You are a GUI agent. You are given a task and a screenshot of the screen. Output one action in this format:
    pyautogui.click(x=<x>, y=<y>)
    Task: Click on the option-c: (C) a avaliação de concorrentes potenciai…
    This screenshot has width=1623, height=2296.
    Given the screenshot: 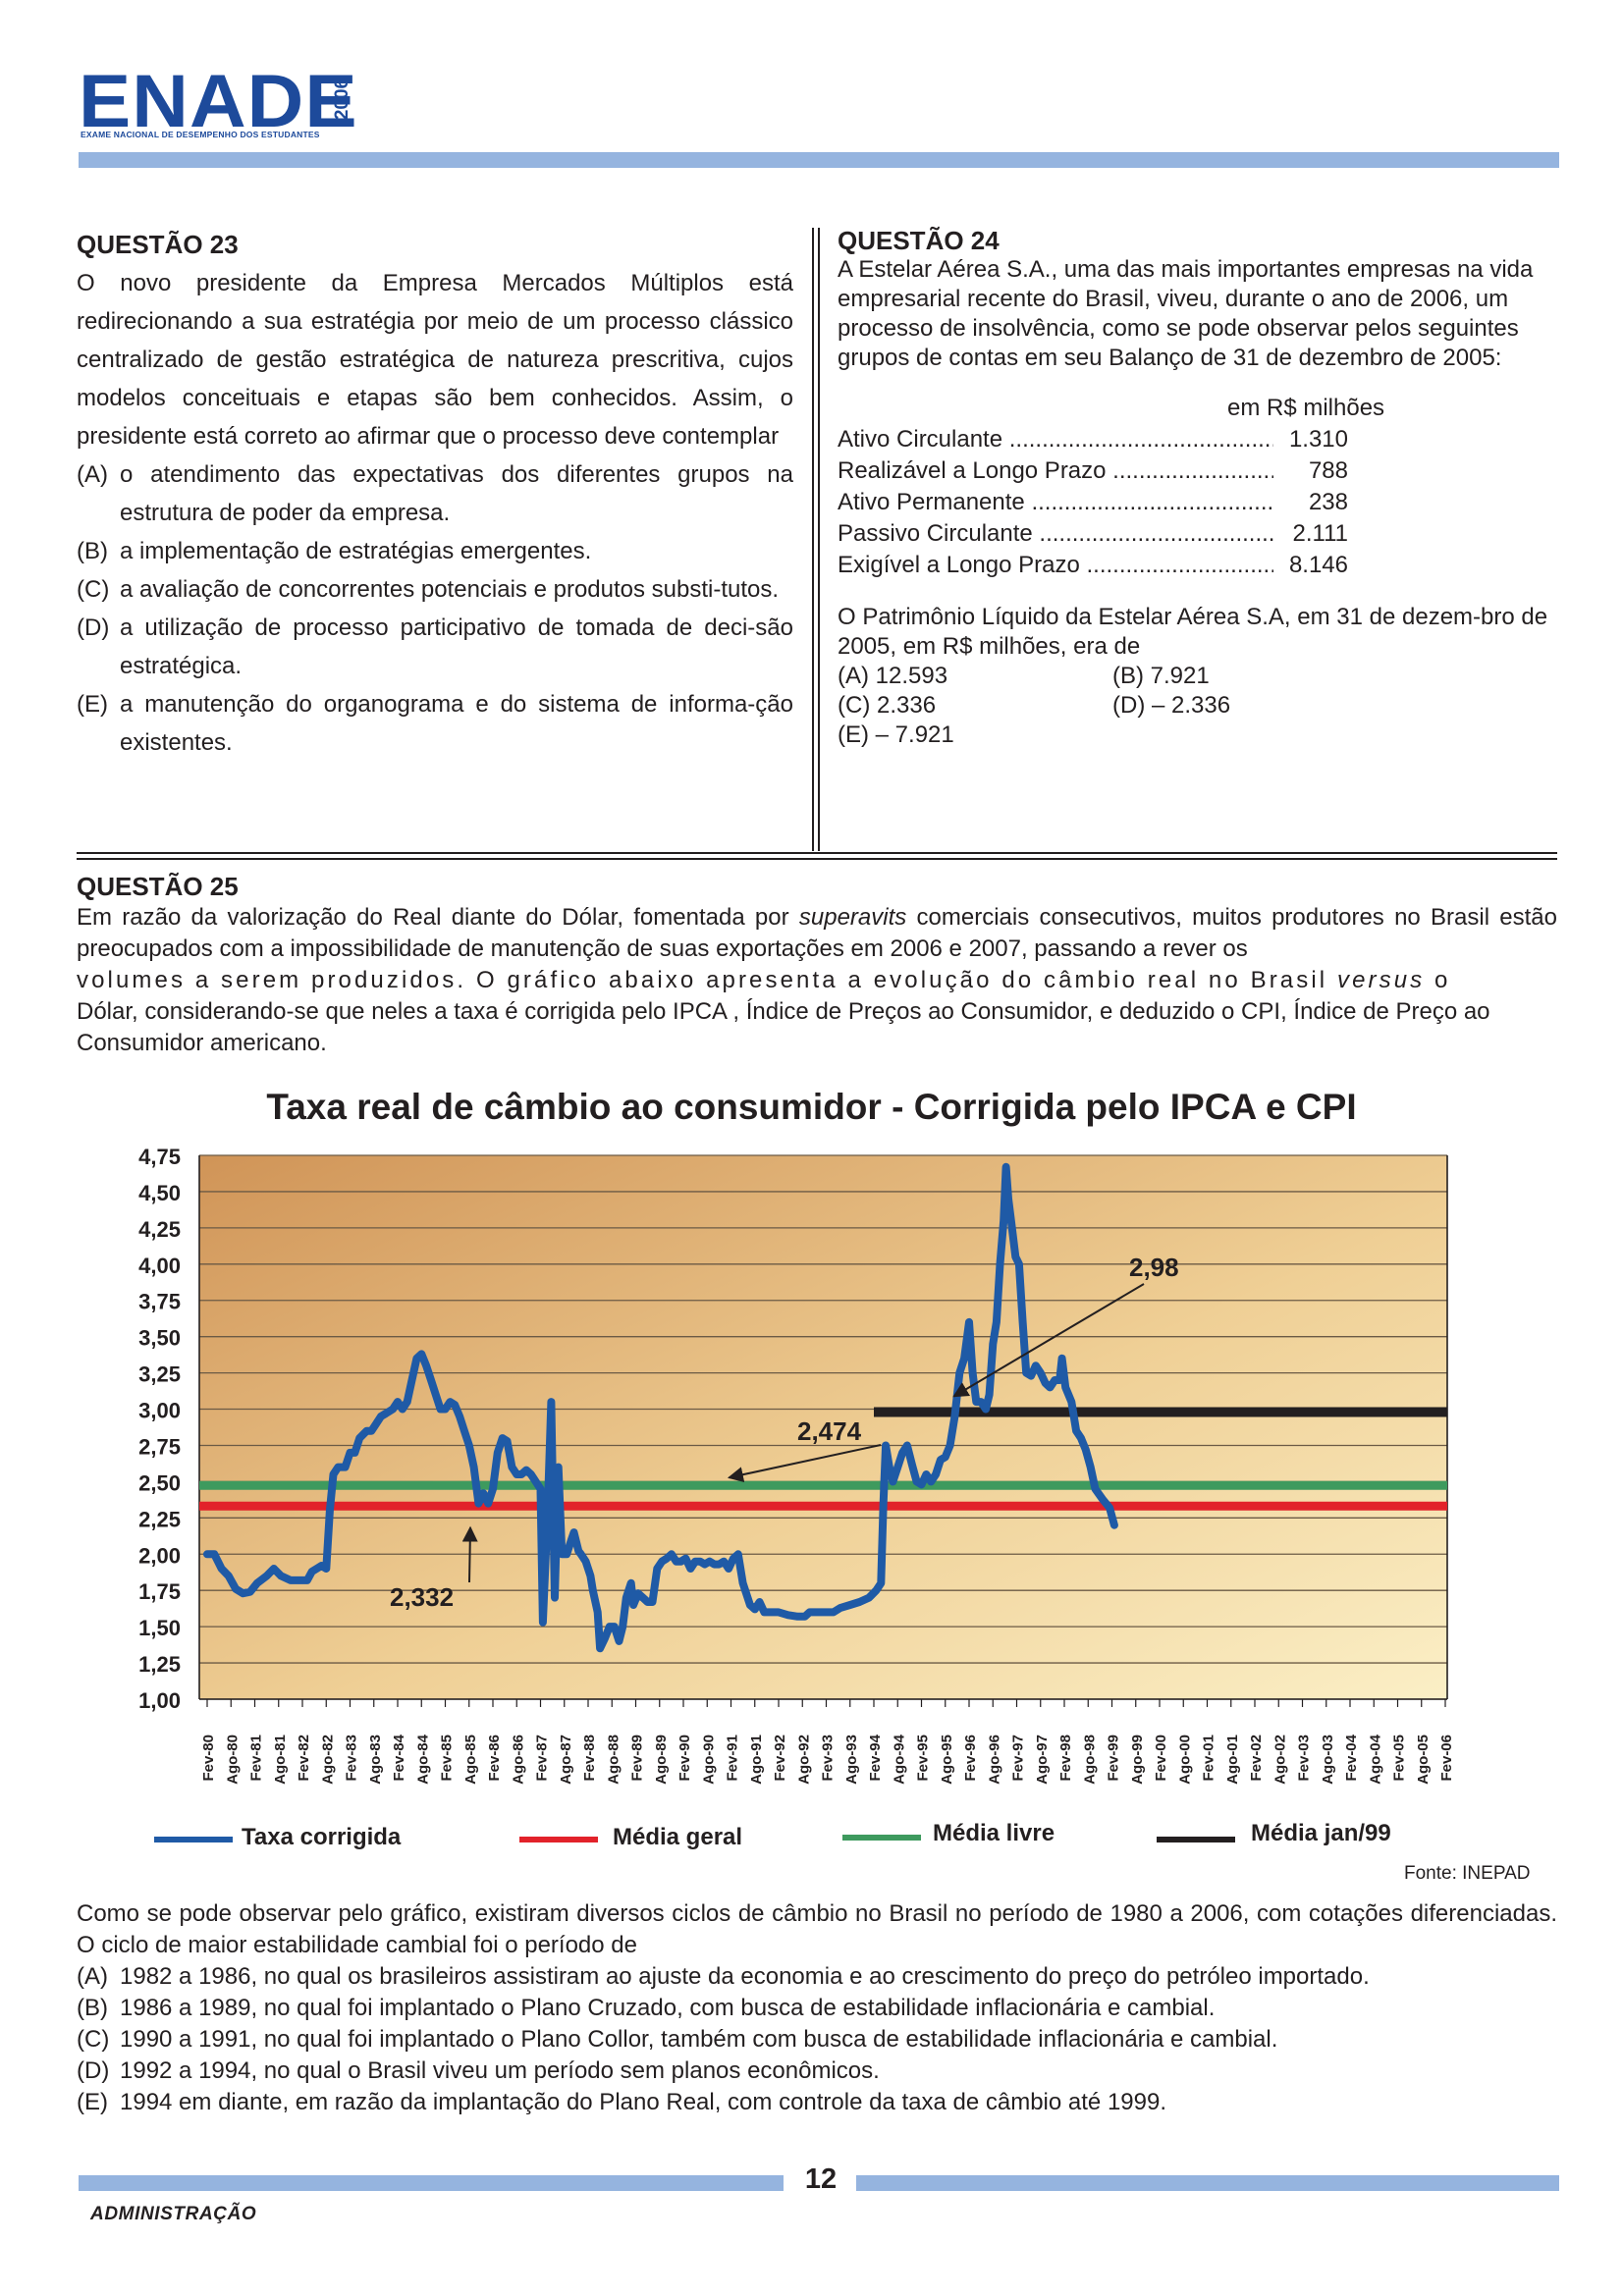 What is the action you would take?
    pyautogui.click(x=429, y=590)
    